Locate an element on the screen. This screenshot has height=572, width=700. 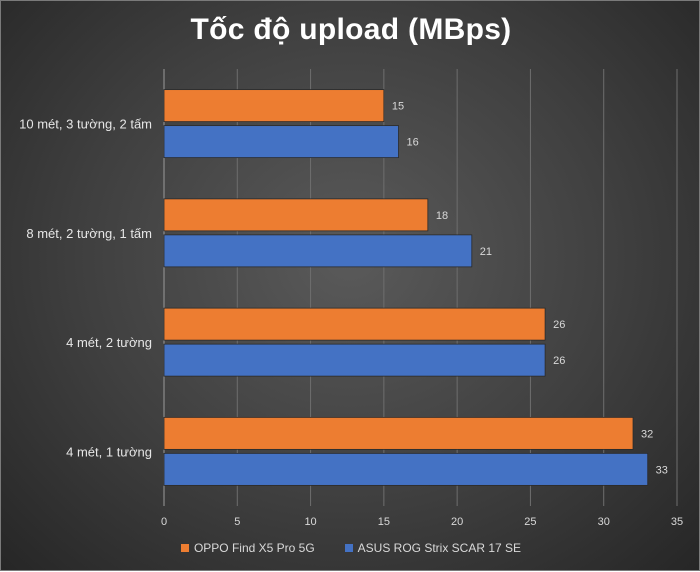
legend-item-oppo: OPPO Find X5 Pro 5G is located at coordinates (247, 548).